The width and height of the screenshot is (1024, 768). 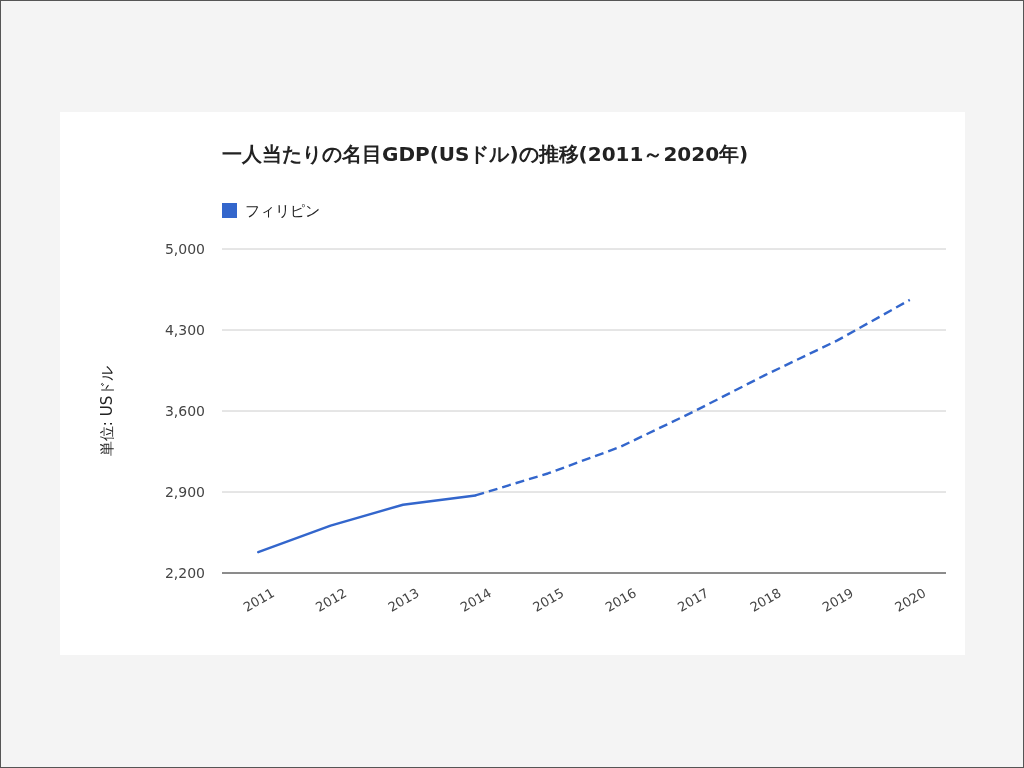 I want to click on y-tick-label: 2,900, so click(x=184, y=491).